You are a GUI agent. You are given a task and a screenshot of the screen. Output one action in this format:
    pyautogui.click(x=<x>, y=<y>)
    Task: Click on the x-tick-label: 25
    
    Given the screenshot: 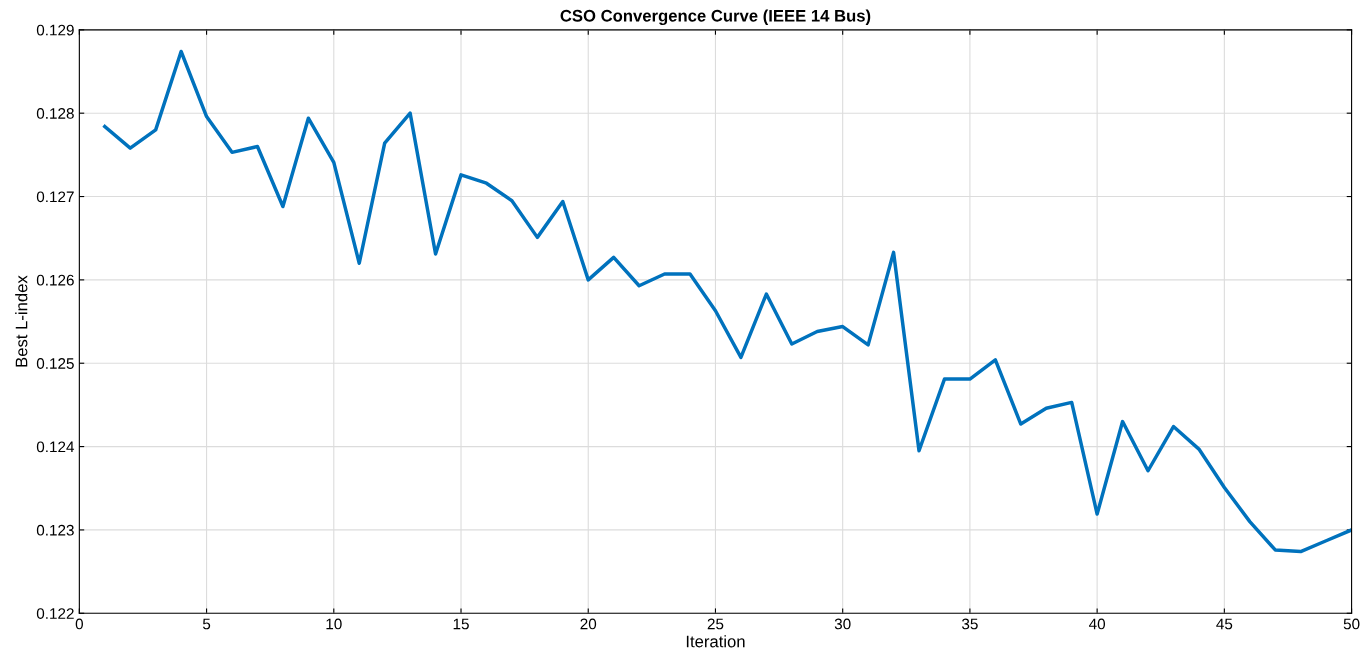 What is the action you would take?
    pyautogui.click(x=715, y=624)
    